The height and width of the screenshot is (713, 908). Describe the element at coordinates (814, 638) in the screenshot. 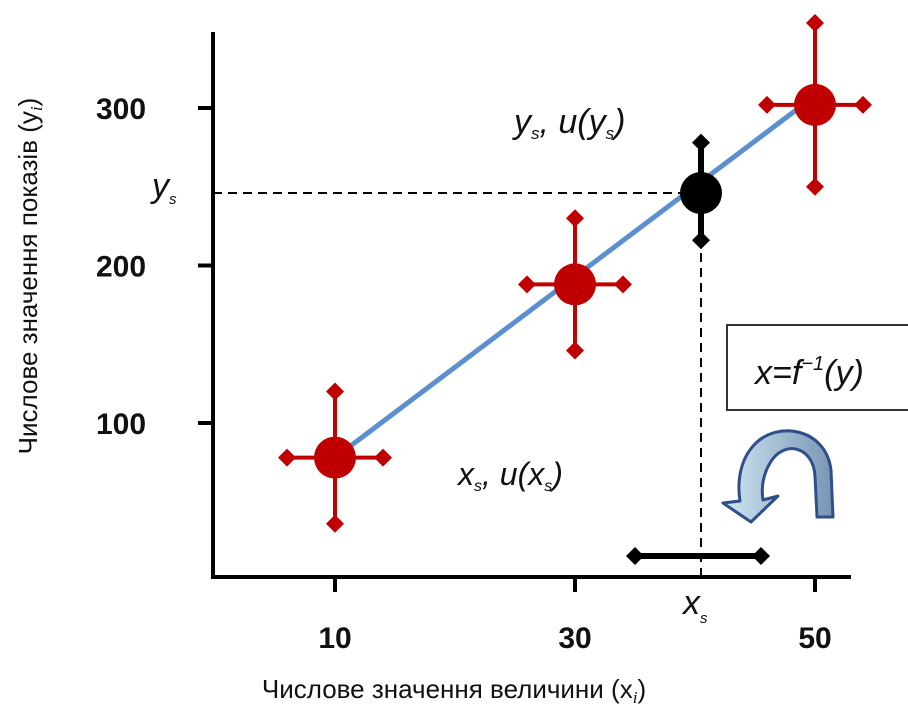

I see `x-tick-label: 50` at that location.